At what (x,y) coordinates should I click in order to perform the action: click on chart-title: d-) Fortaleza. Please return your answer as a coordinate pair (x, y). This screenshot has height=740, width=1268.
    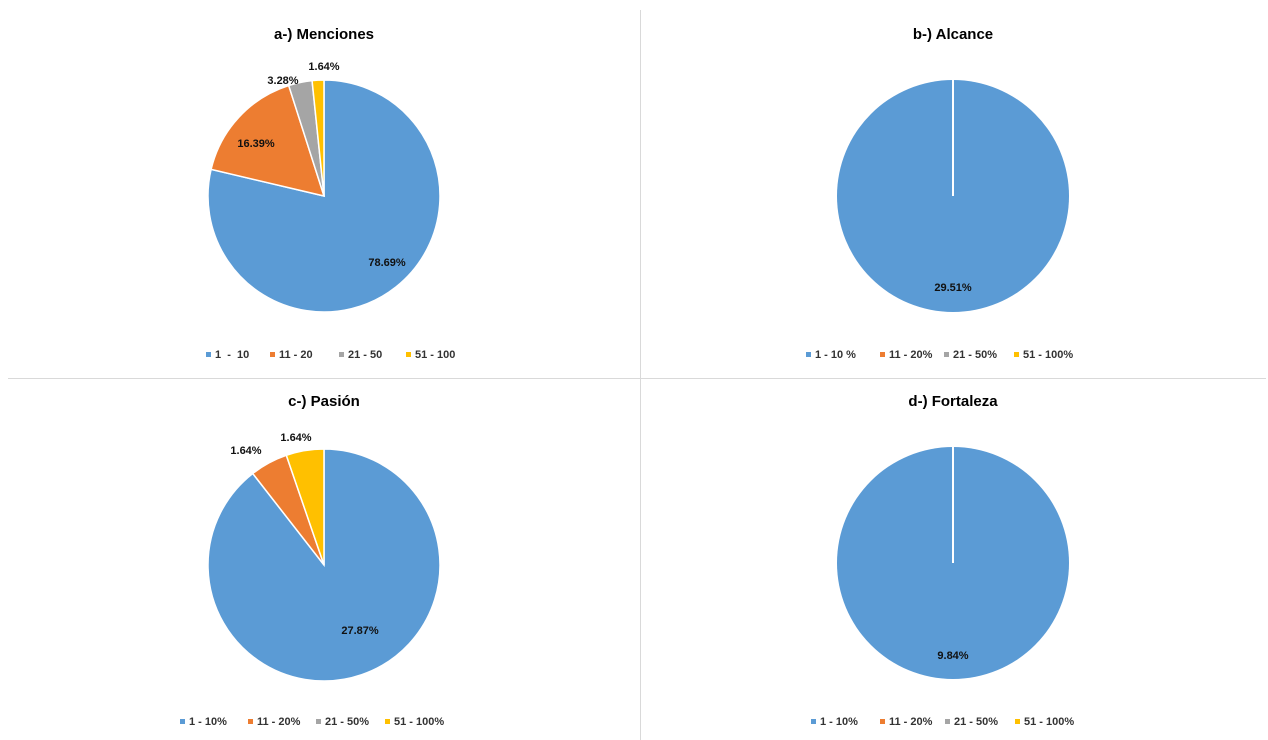
    Looking at the image, I should click on (953, 401).